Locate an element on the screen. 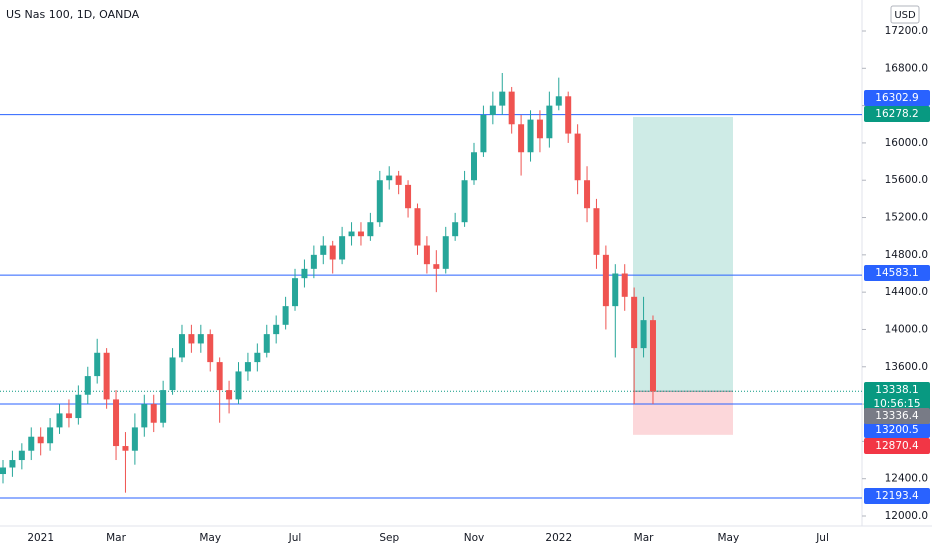  y-tick-label: 14800.0 is located at coordinates (906, 255).